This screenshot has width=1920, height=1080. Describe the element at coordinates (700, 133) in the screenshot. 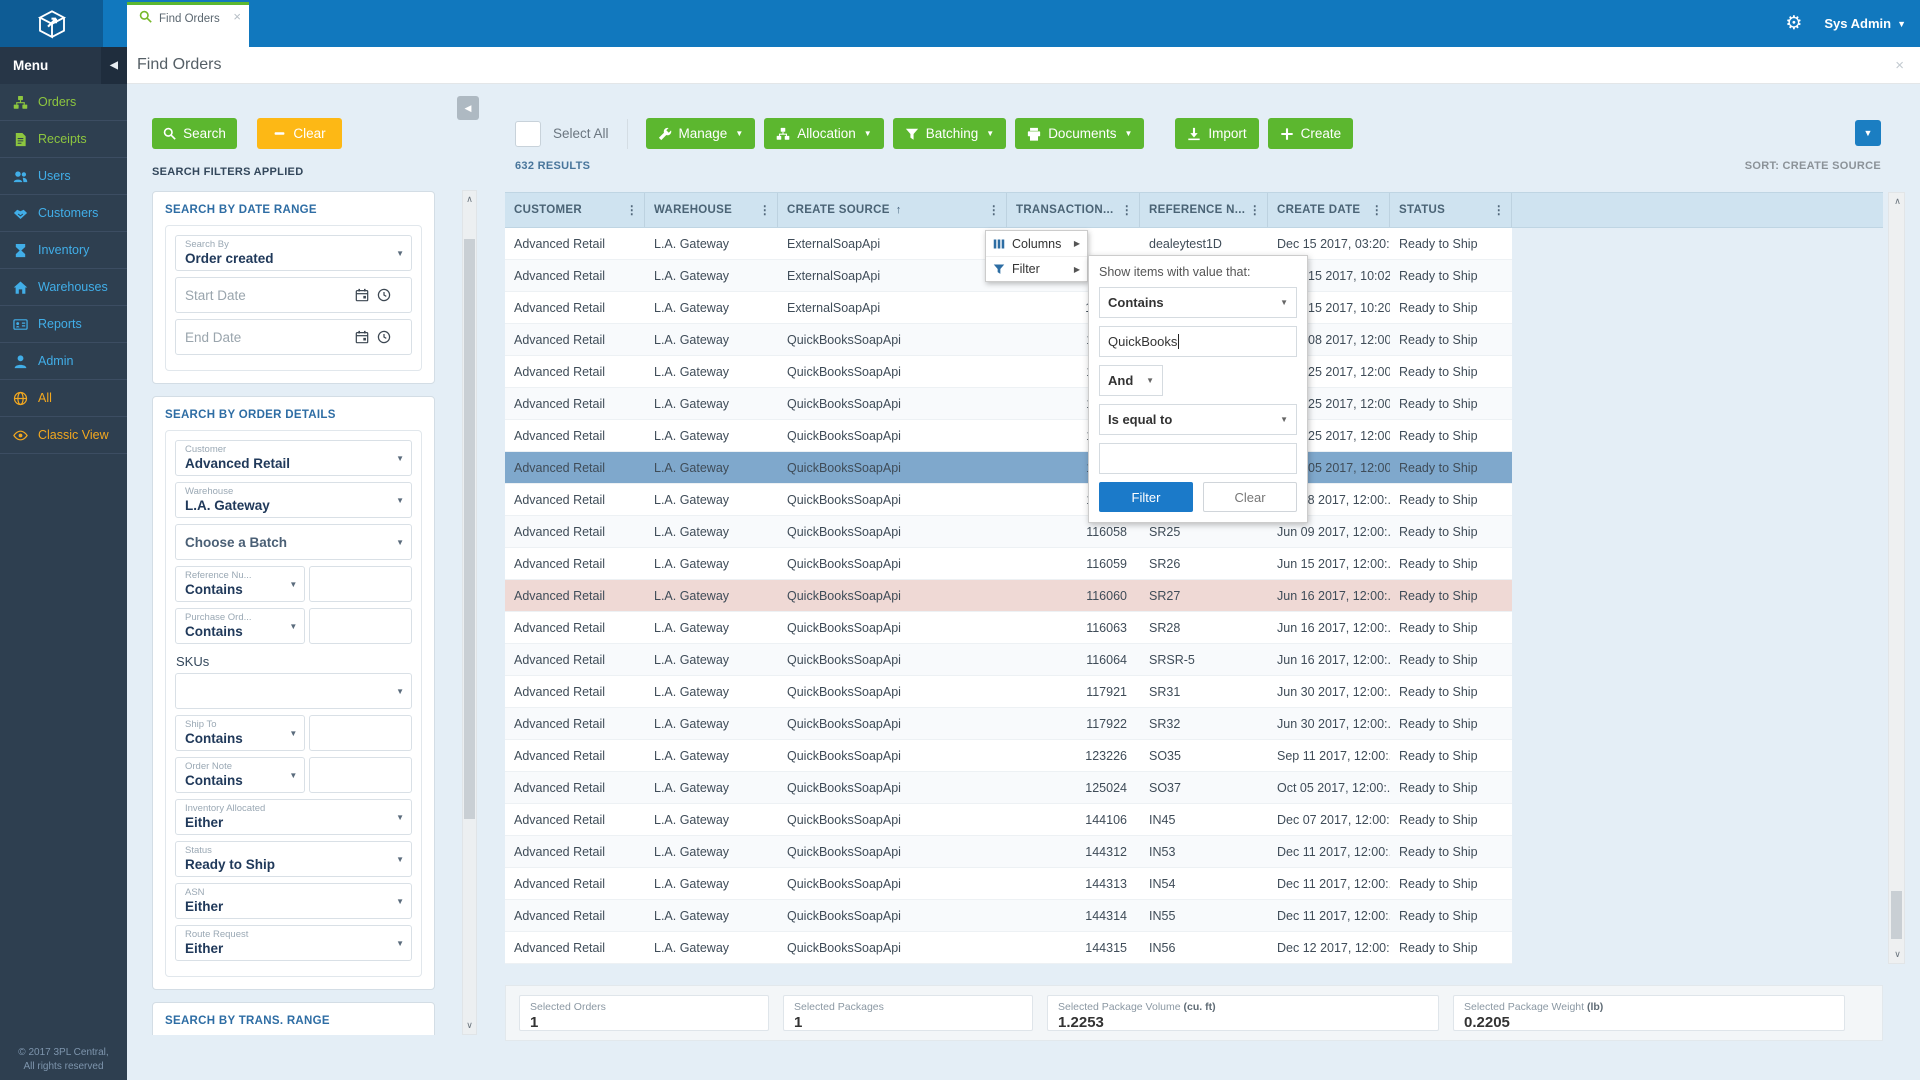

I see `manage-button: Manage ▼` at that location.